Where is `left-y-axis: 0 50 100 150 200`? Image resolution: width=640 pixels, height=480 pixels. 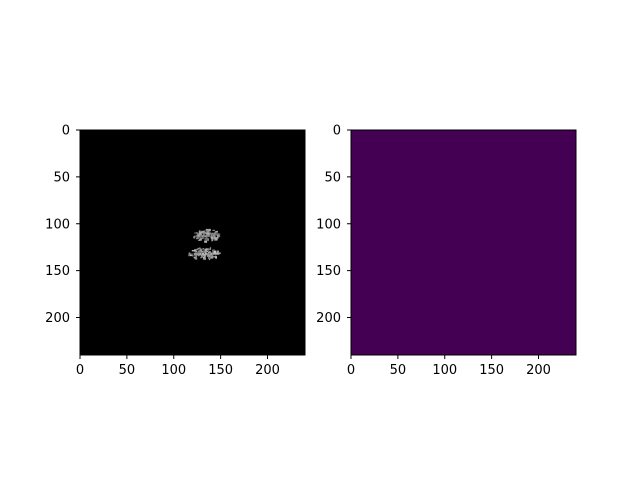 left-y-axis: 0 50 100 150 200 is located at coordinates (62, 225).